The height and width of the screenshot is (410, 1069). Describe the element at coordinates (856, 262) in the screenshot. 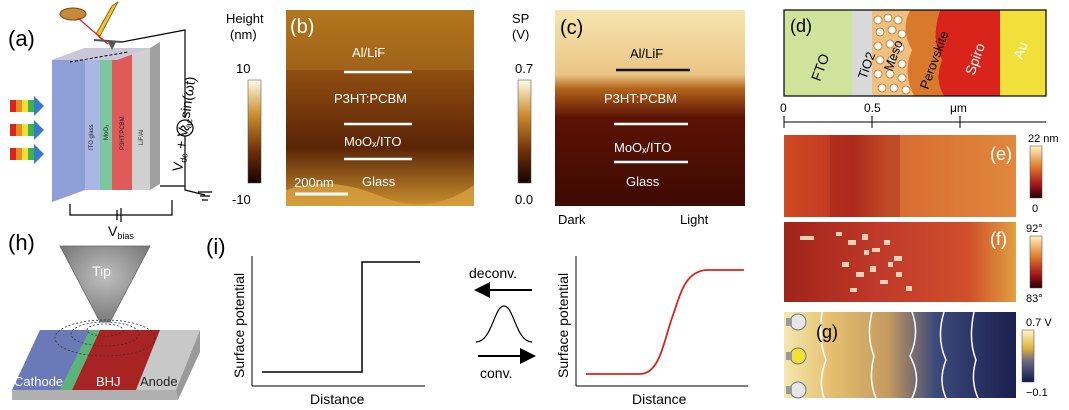

I see `f-texture` at that location.